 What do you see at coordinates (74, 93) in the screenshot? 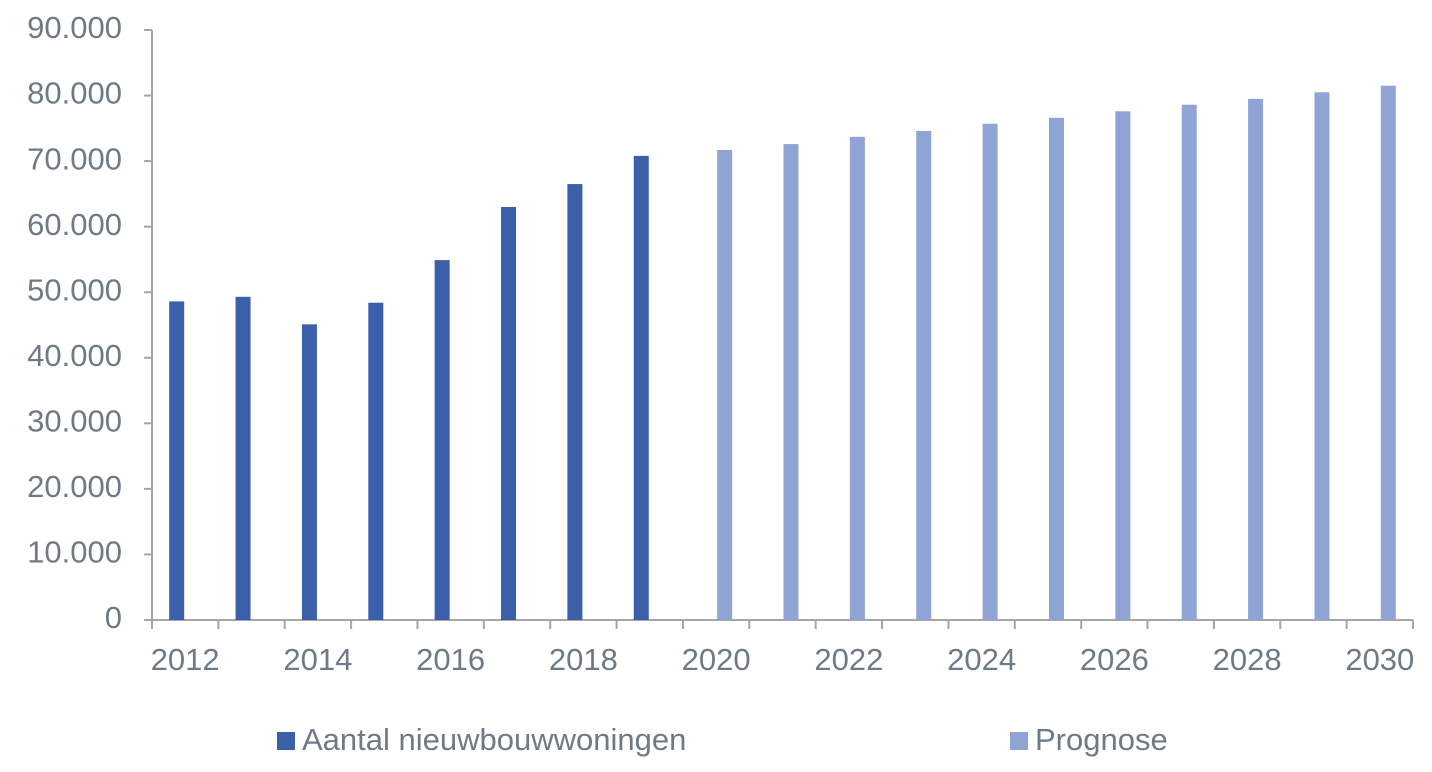
I see `y-tick-label: 80.000` at bounding box center [74, 93].